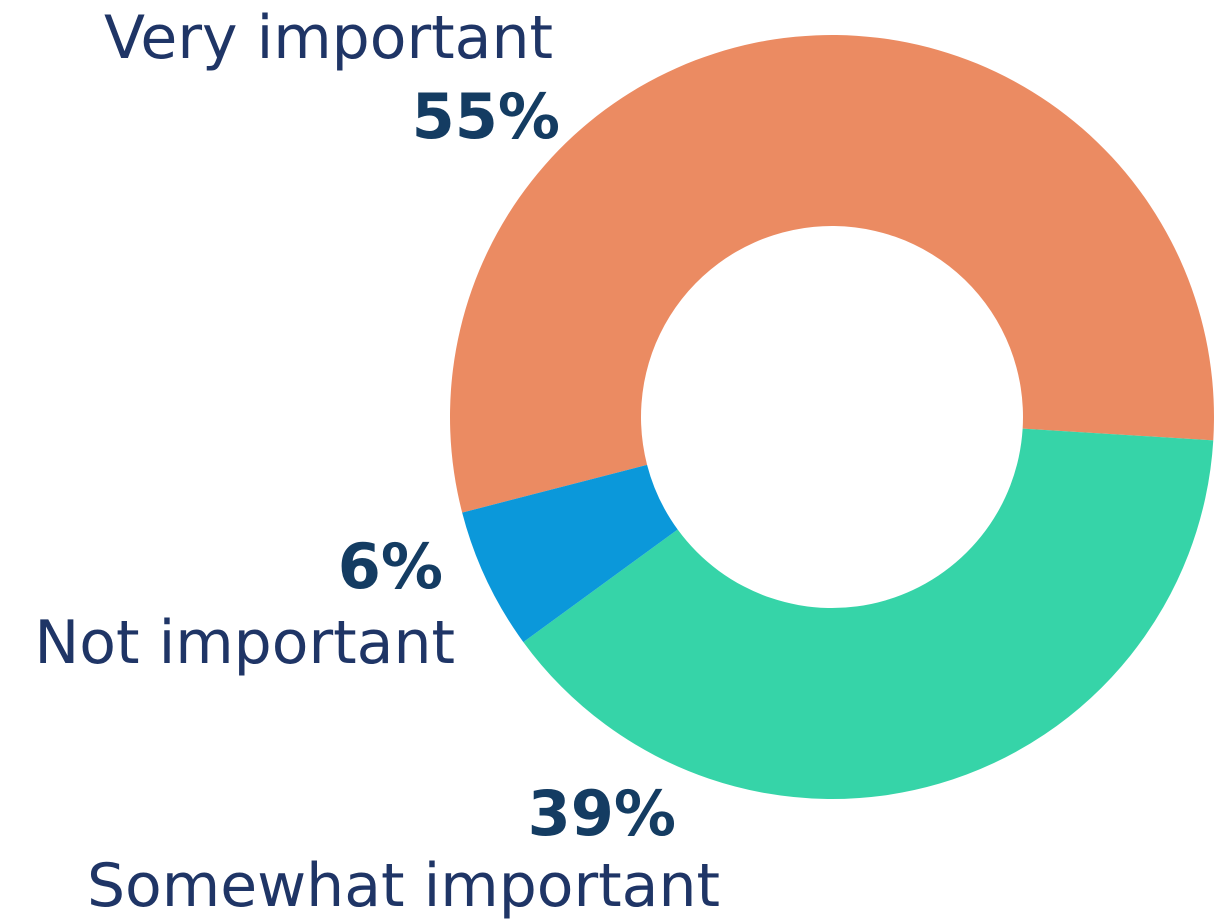 This screenshot has width=1219, height=921. I want to click on slice-category-label-not-important: Not important, so click(244, 643).